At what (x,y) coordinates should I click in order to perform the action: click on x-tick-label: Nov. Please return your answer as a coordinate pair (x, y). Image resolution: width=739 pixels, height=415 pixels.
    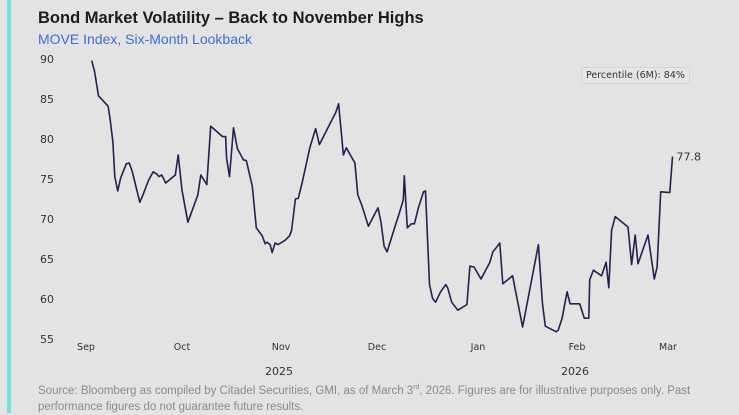
    Looking at the image, I should click on (281, 347).